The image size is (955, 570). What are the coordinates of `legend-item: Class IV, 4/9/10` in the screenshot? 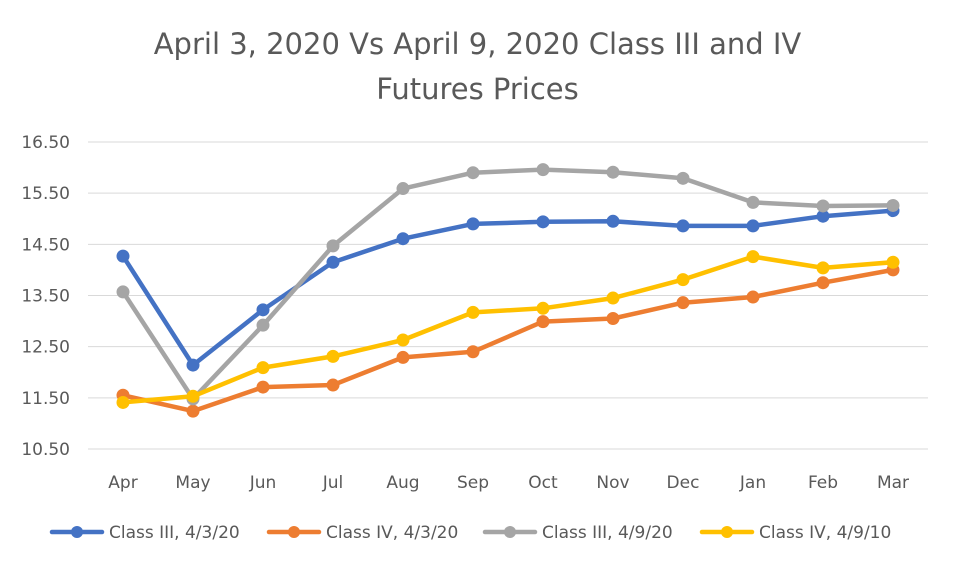 It's located at (795, 533).